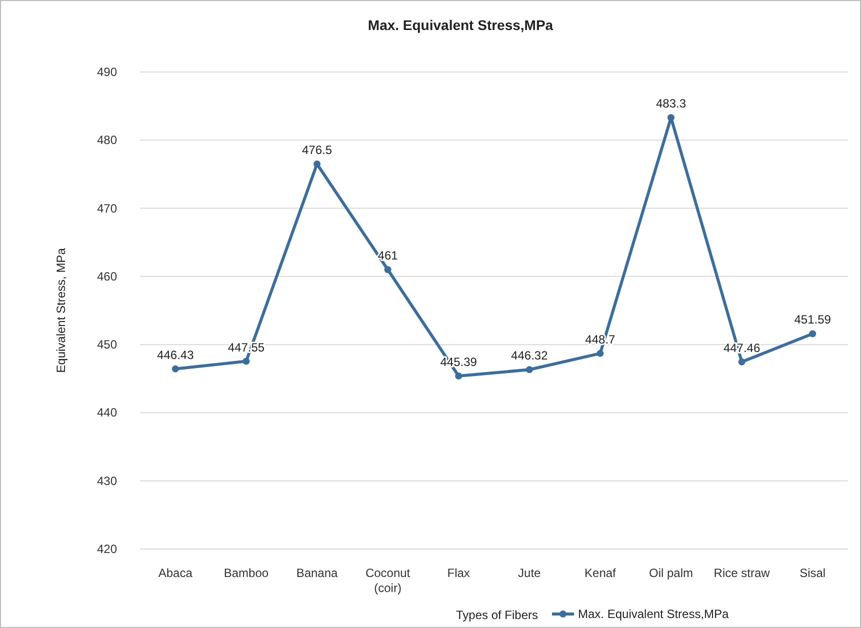 The image size is (861, 628). I want to click on legend-label: Max. Equivalent Stress,MPa, so click(654, 614).